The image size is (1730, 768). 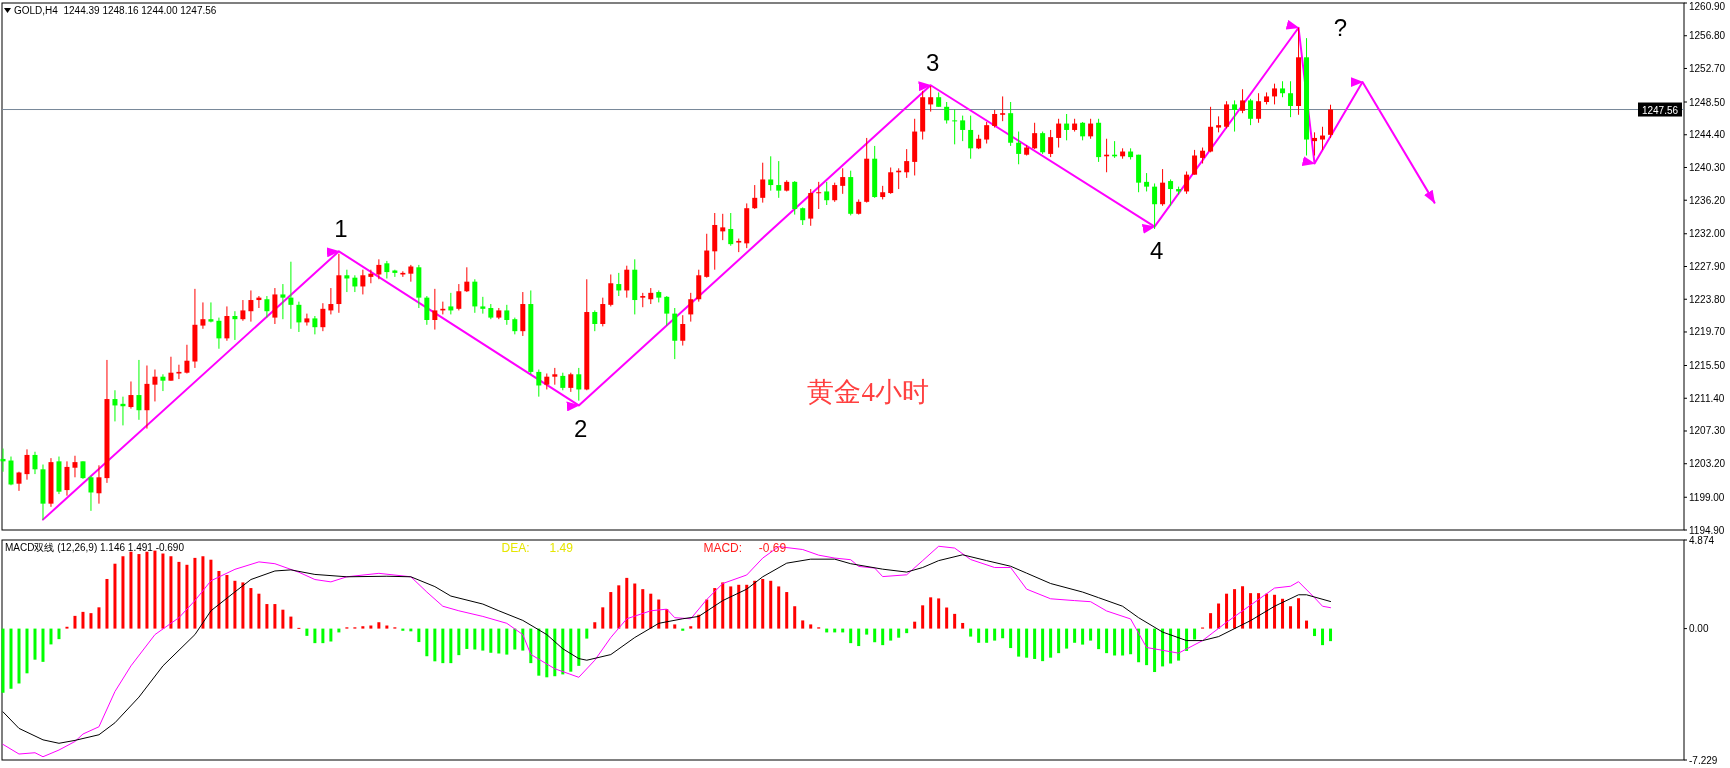 What do you see at coordinates (115, 10) in the screenshot?
I see `chart-title: GOLD,H4 1244.39 1248.16 1244.00 1247.56` at bounding box center [115, 10].